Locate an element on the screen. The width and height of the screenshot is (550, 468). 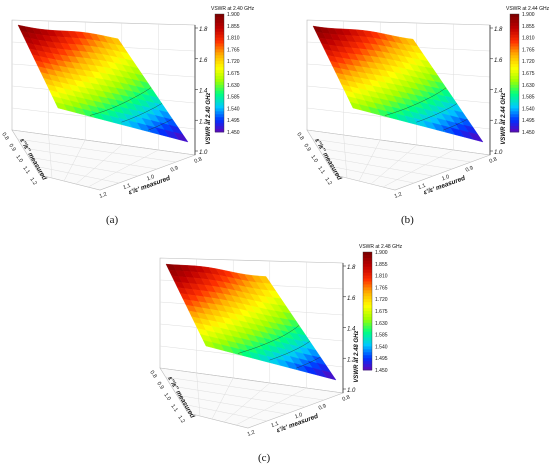
z-tick-label: 1.8 is located at coordinates (498, 30).